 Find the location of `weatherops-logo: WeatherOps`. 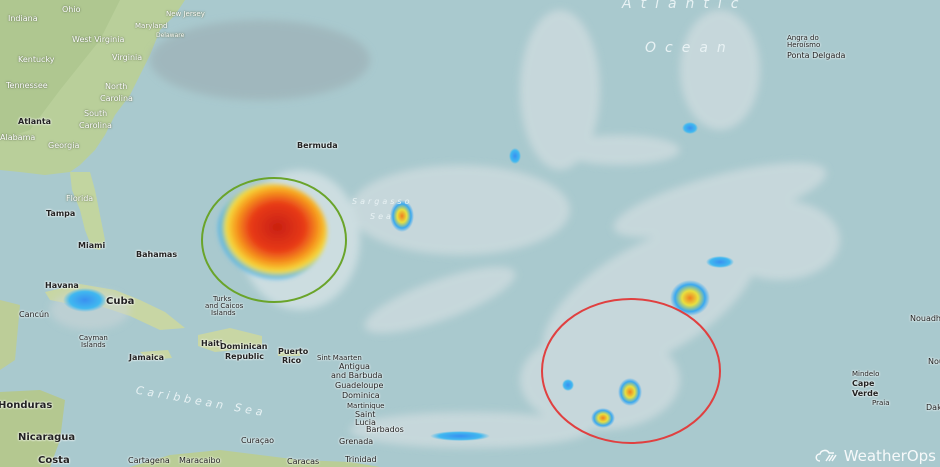

weatherops-logo: WeatherOps is located at coordinates (875, 456).